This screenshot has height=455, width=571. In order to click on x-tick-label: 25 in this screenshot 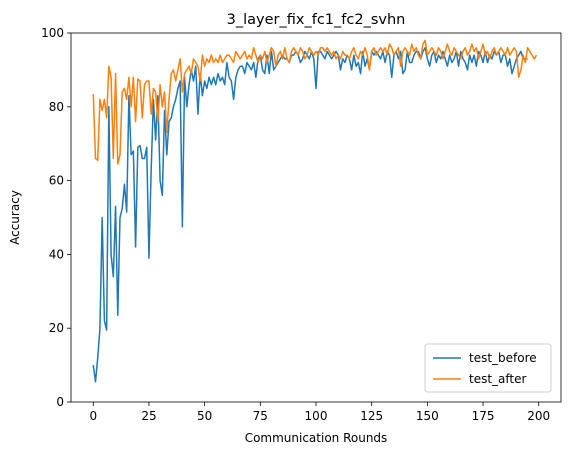, I will do `click(148, 416)`.